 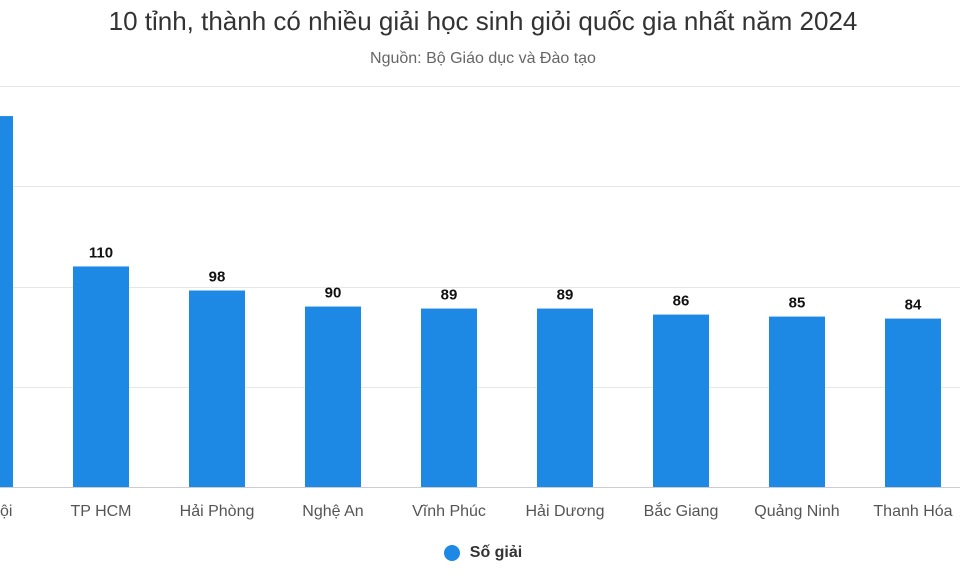 What do you see at coordinates (912, 511) in the screenshot?
I see `category-label: Thanh Hóa` at bounding box center [912, 511].